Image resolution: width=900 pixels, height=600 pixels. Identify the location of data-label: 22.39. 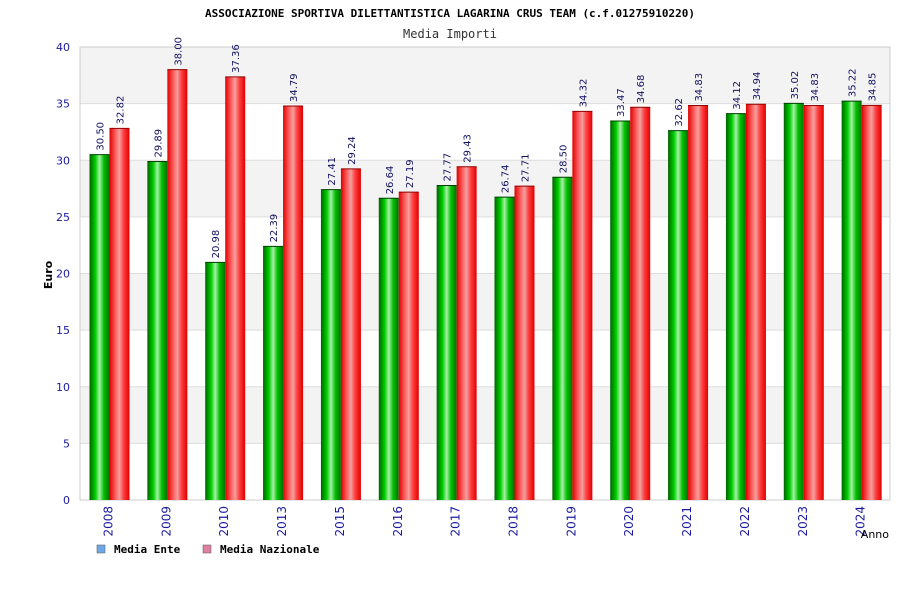
(274, 228).